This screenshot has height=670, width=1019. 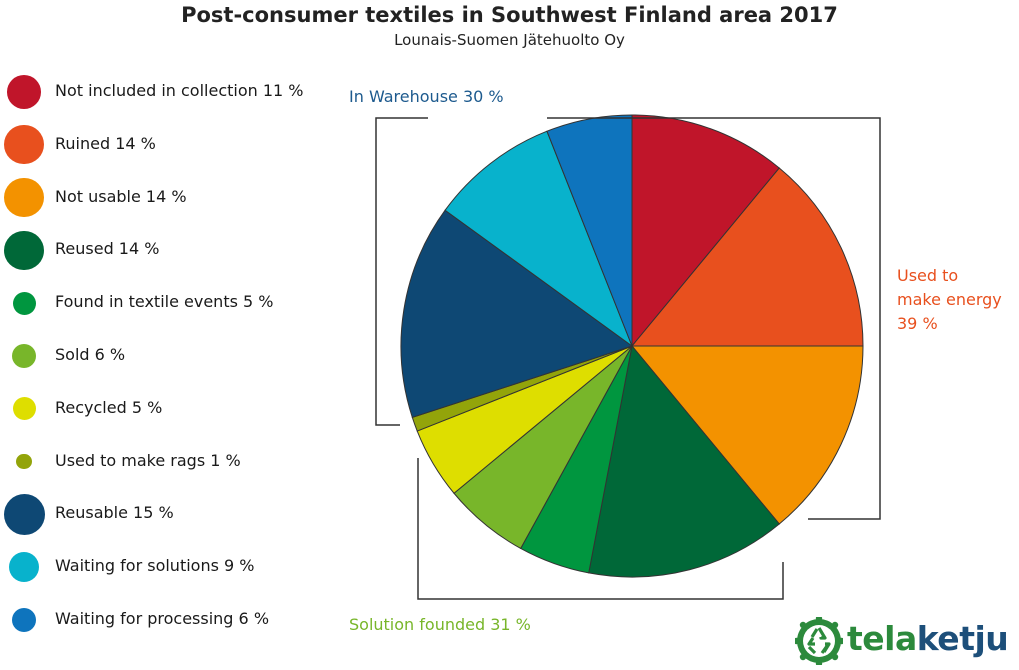 I want to click on legend-item: Sold 6 %, so click(x=170, y=356).